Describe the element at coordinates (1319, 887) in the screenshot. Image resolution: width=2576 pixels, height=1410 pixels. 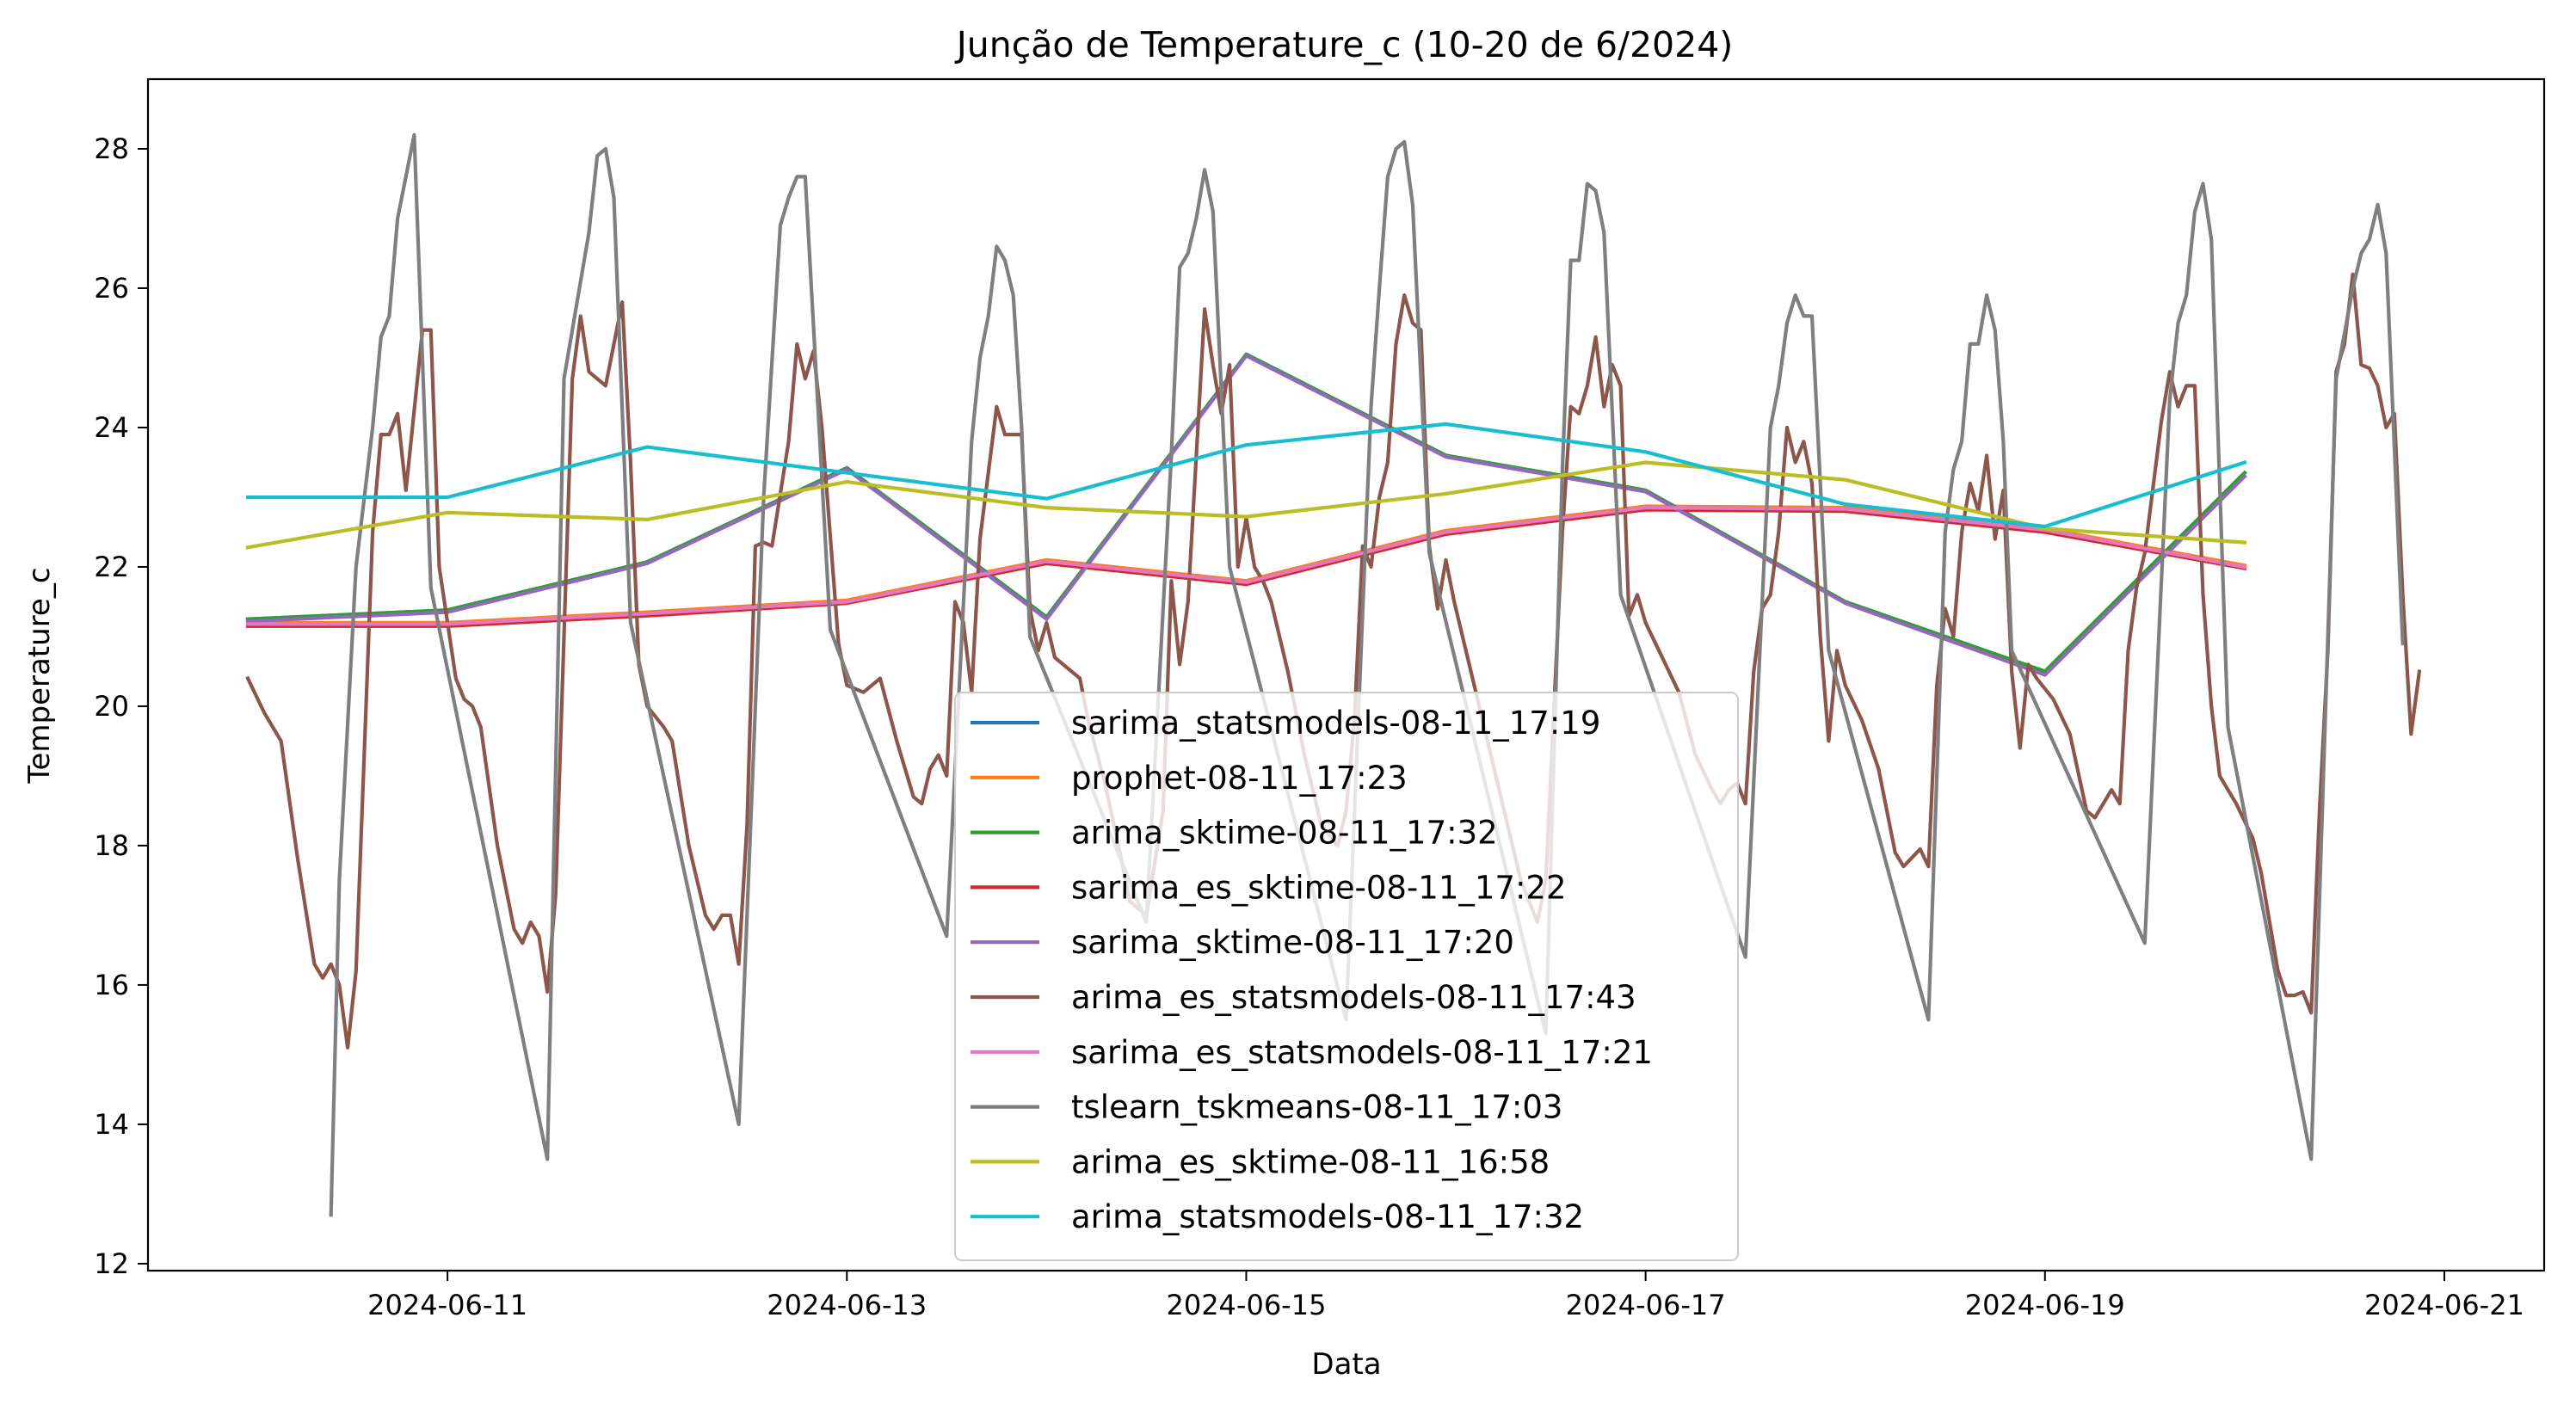
I see `legend-label: sarima_es_sktime-08-11_17:22` at that location.